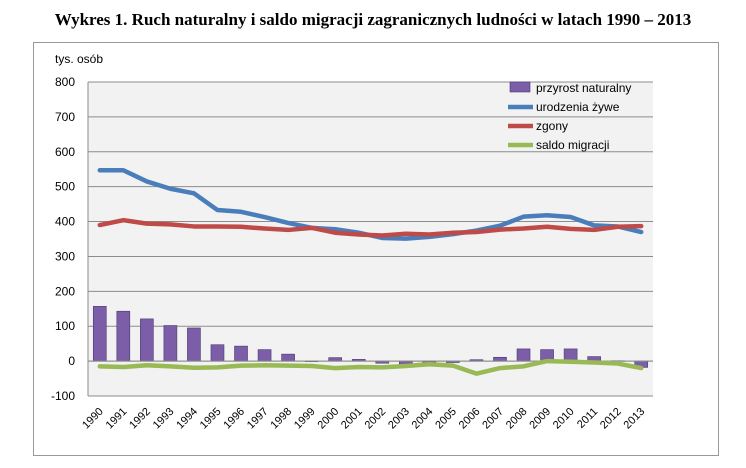 The width and height of the screenshot is (746, 468). I want to click on x-tick-label: 2011, so click(587, 418).